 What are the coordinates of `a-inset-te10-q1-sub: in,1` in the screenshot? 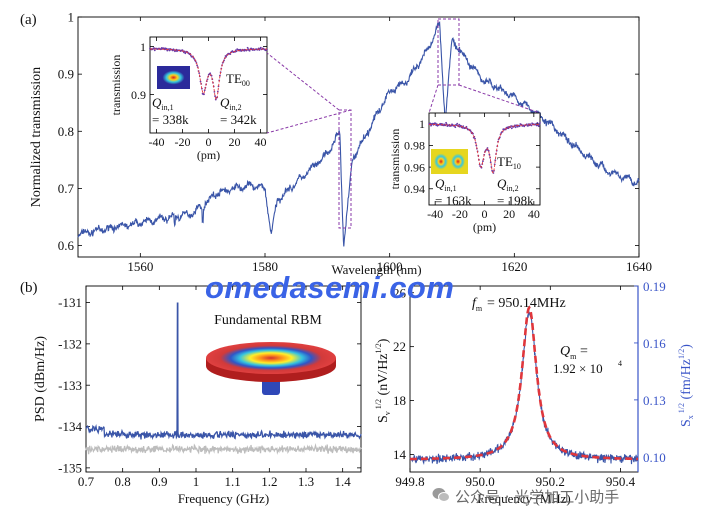 It's located at (450, 188).